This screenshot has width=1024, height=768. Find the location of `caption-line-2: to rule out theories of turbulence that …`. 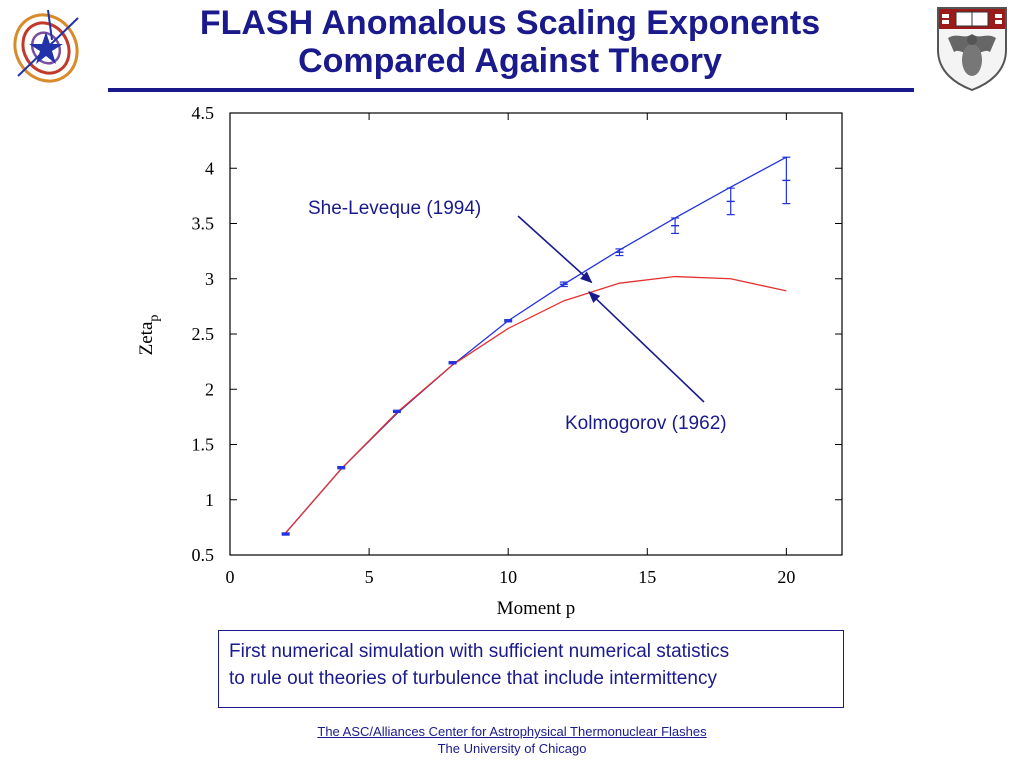

caption-line-2: to rule out theories of turbulence that … is located at coordinates (473, 678).